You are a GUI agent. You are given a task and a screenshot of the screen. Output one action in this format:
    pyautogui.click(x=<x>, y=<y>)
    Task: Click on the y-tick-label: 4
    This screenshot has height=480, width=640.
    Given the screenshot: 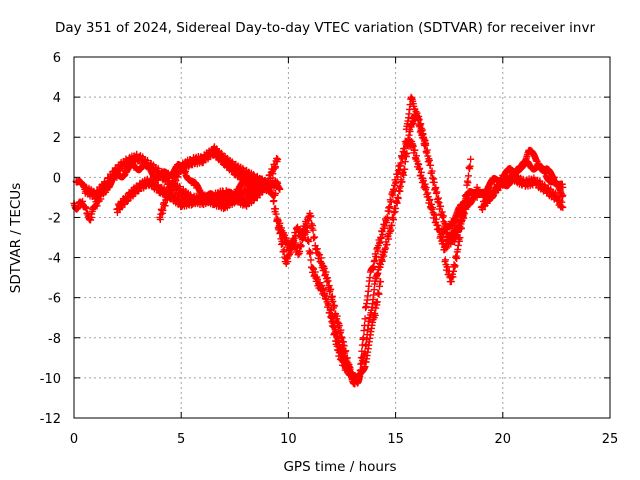 What is the action you would take?
    pyautogui.click(x=57, y=98)
    